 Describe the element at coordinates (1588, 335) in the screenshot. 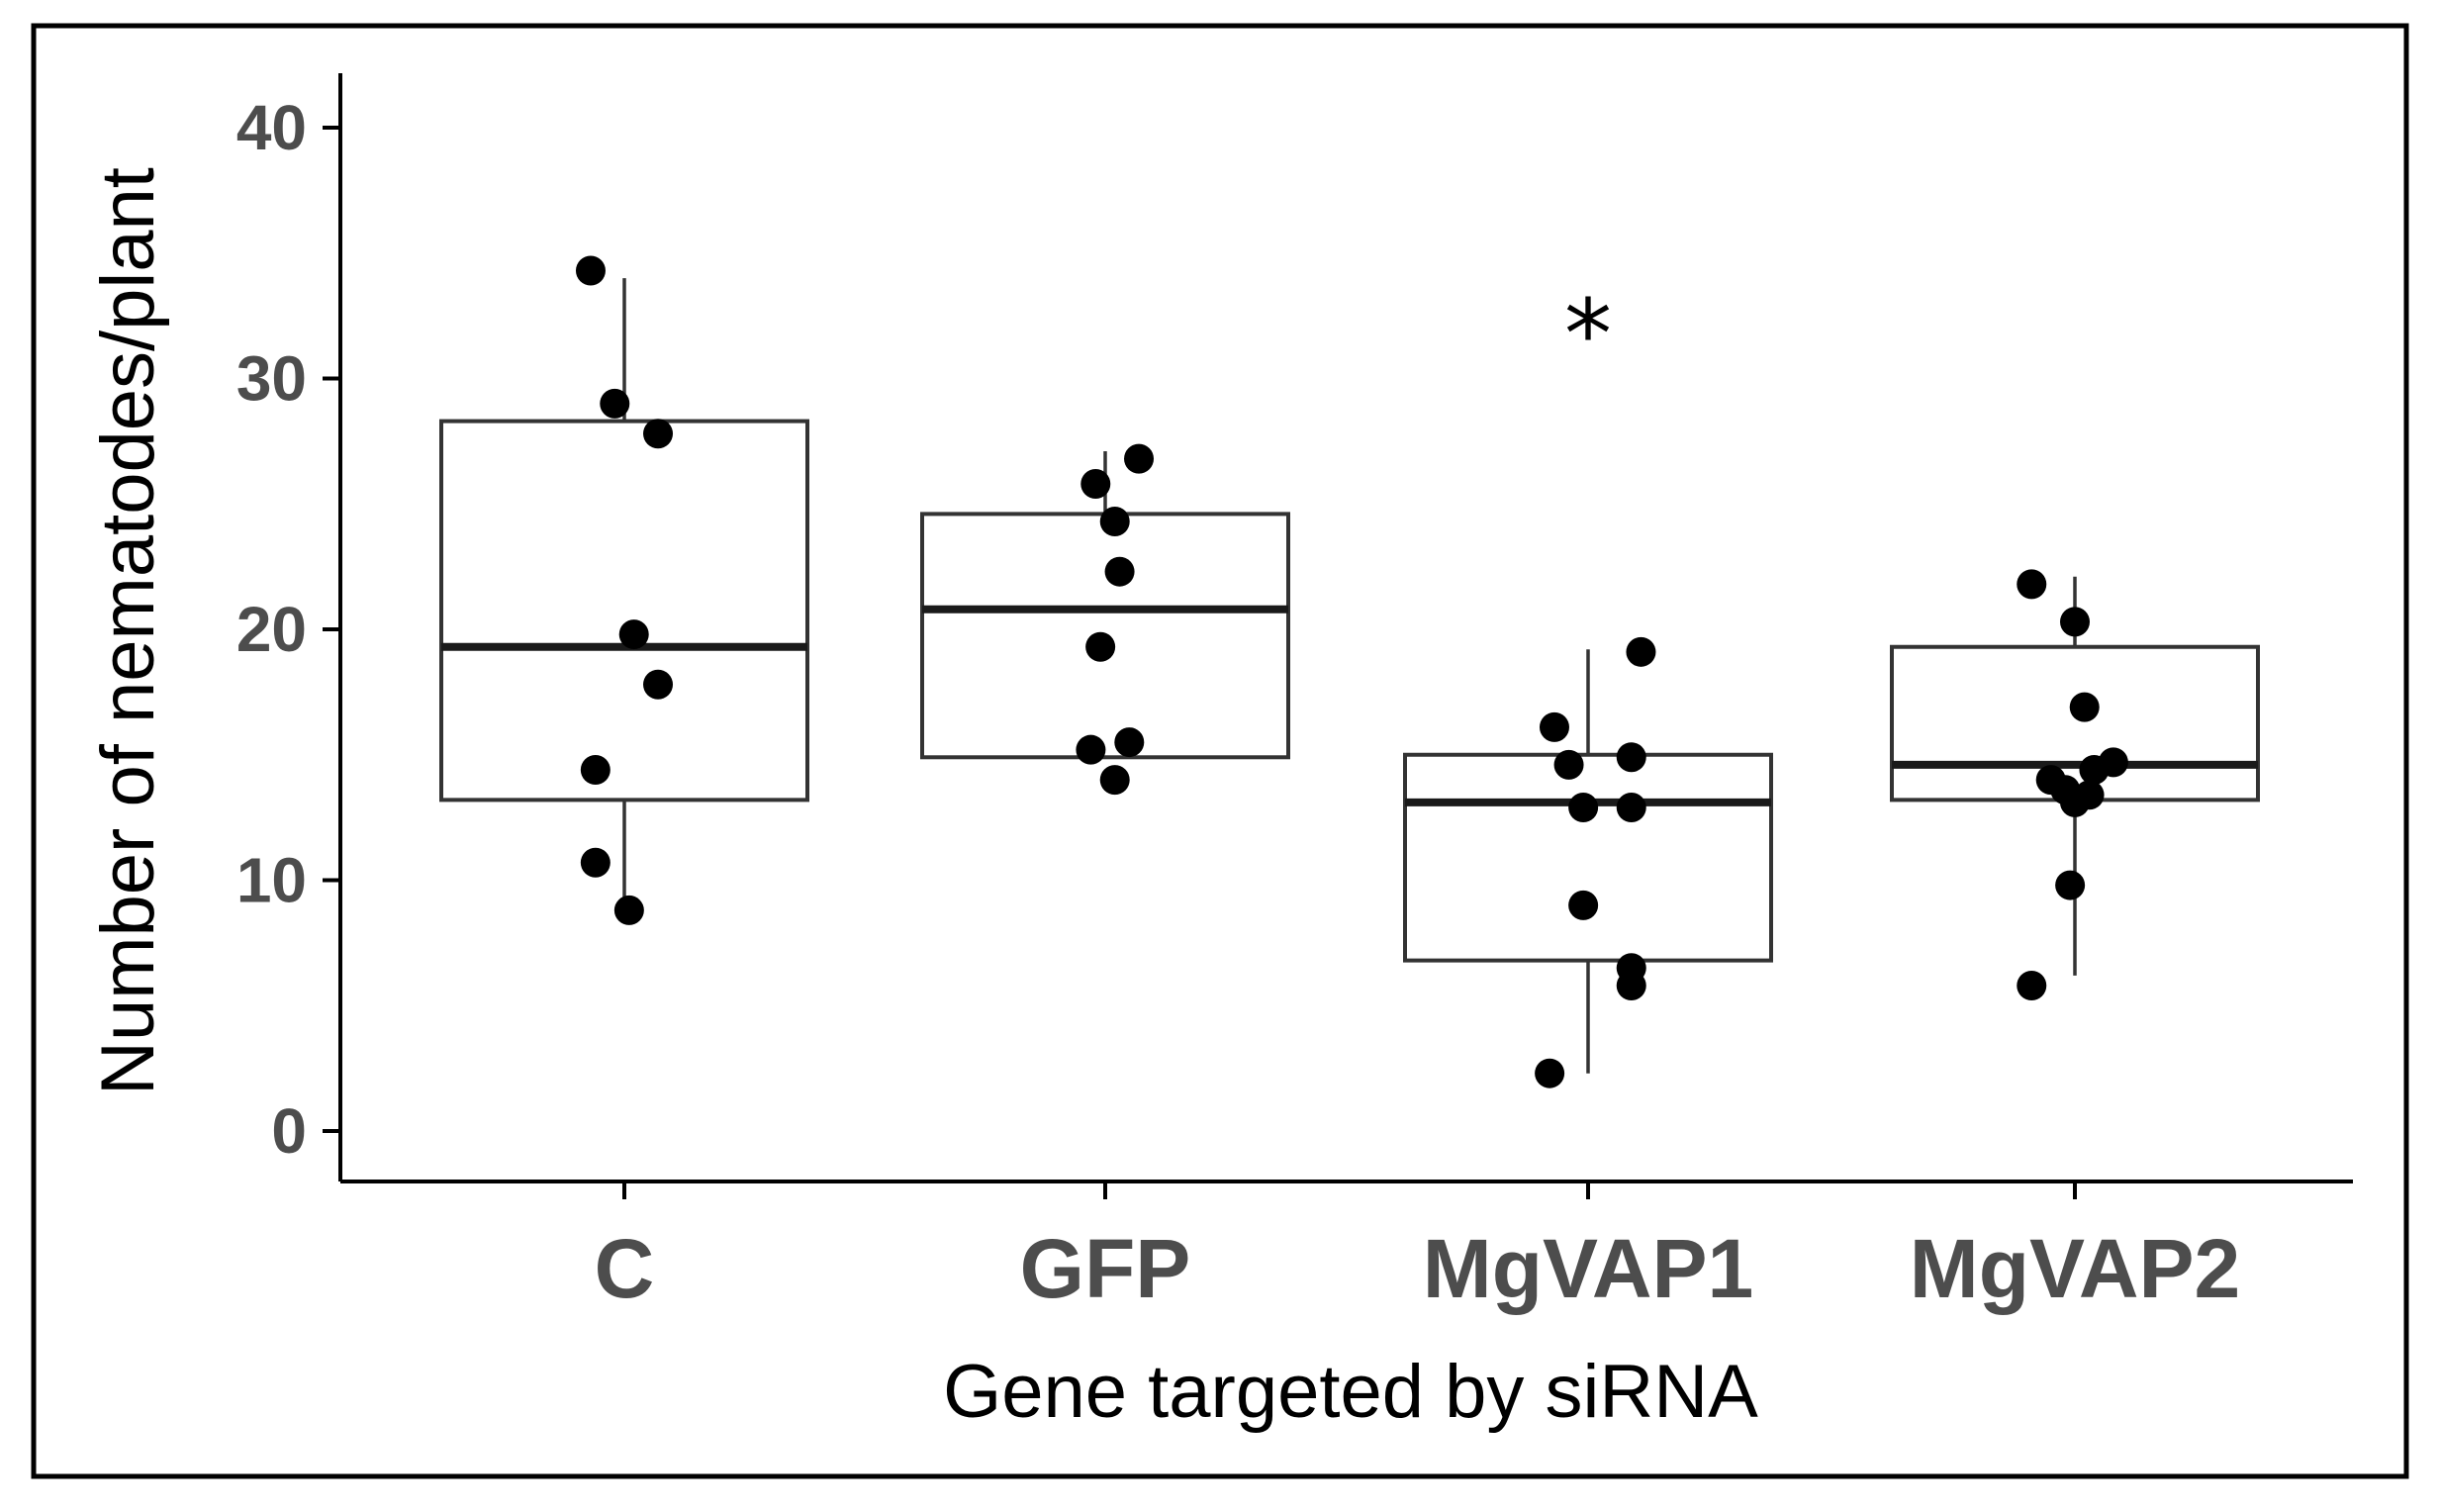

I see `significance-asterisk: *` at that location.